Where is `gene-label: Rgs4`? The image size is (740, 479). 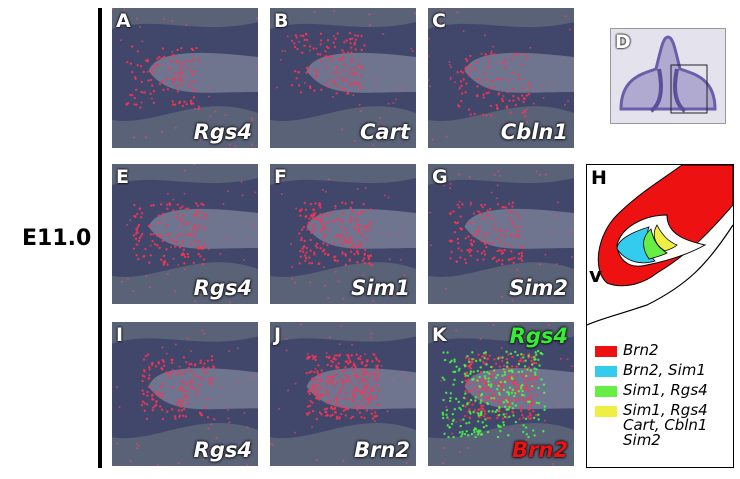 gene-label: Rgs4 is located at coordinates (538, 336).